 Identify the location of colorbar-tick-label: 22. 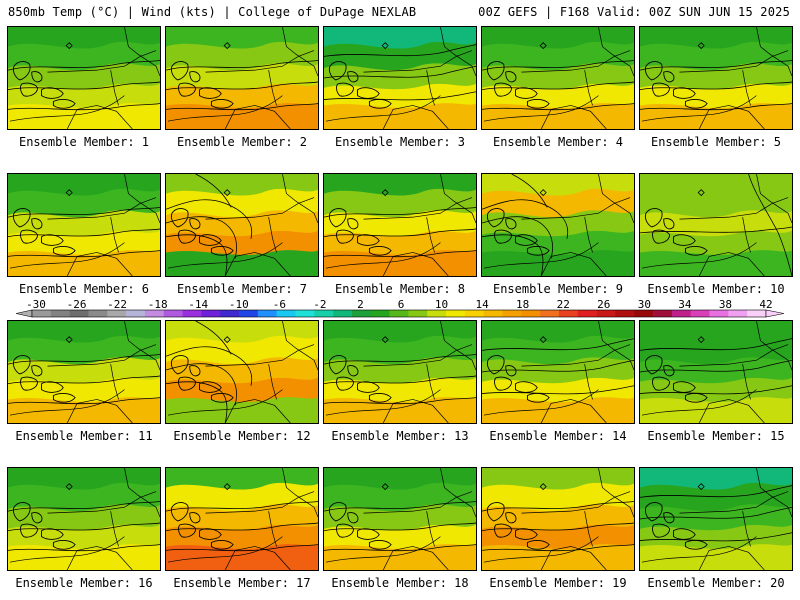
(563, 305).